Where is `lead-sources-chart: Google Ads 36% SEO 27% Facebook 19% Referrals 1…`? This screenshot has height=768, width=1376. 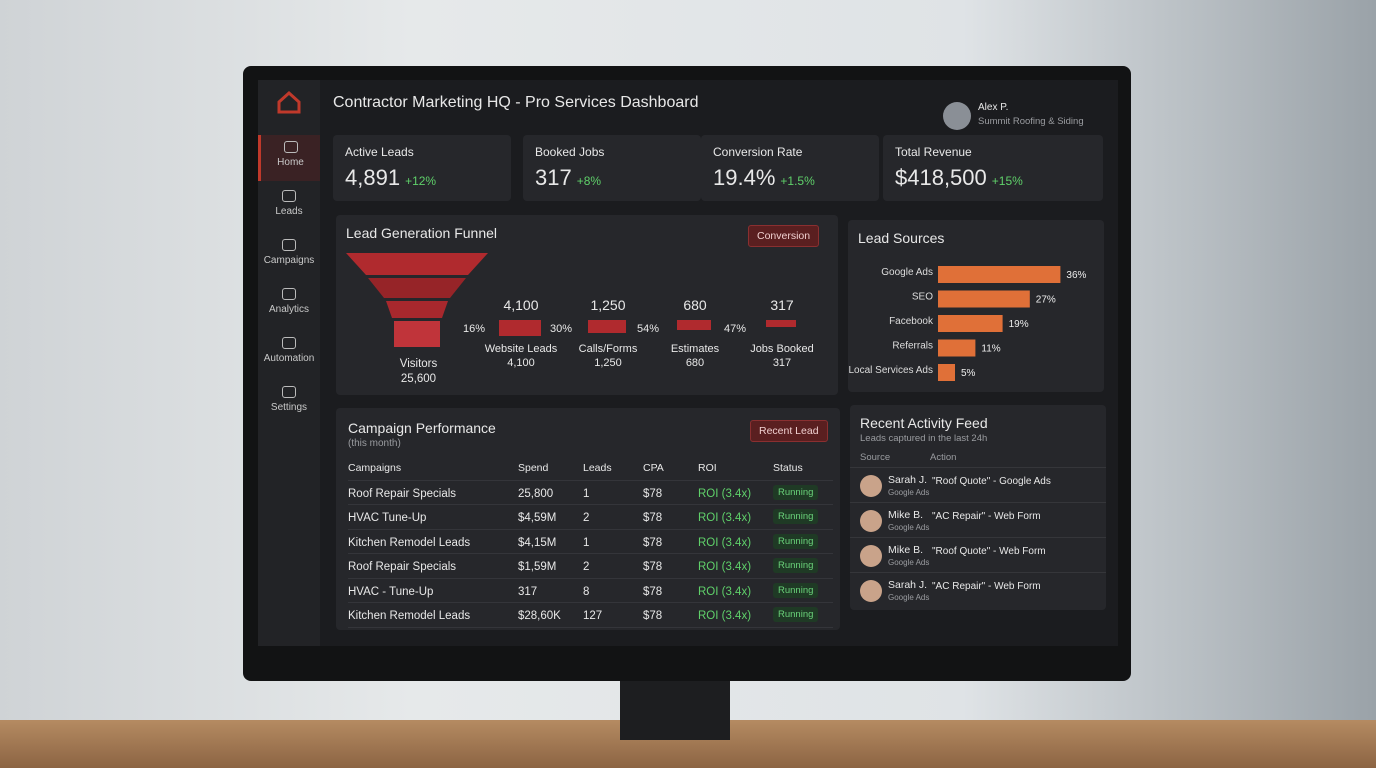 lead-sources-chart: Google Ads 36% SEO 27% Facebook 19% Referrals 1… is located at coordinates (968, 323).